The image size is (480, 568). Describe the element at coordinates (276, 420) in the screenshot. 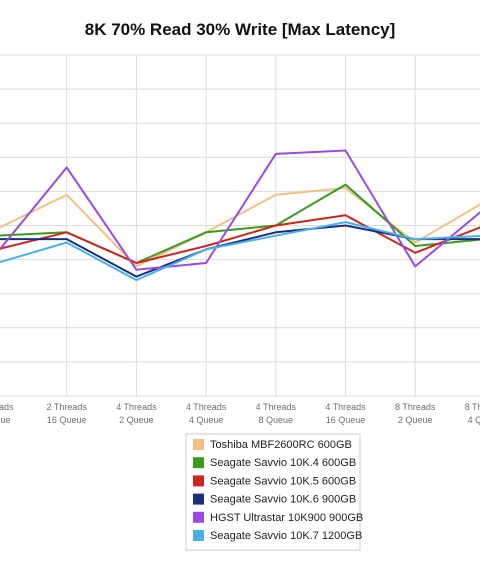

I see `x-tick-label: 8 Queue` at that location.